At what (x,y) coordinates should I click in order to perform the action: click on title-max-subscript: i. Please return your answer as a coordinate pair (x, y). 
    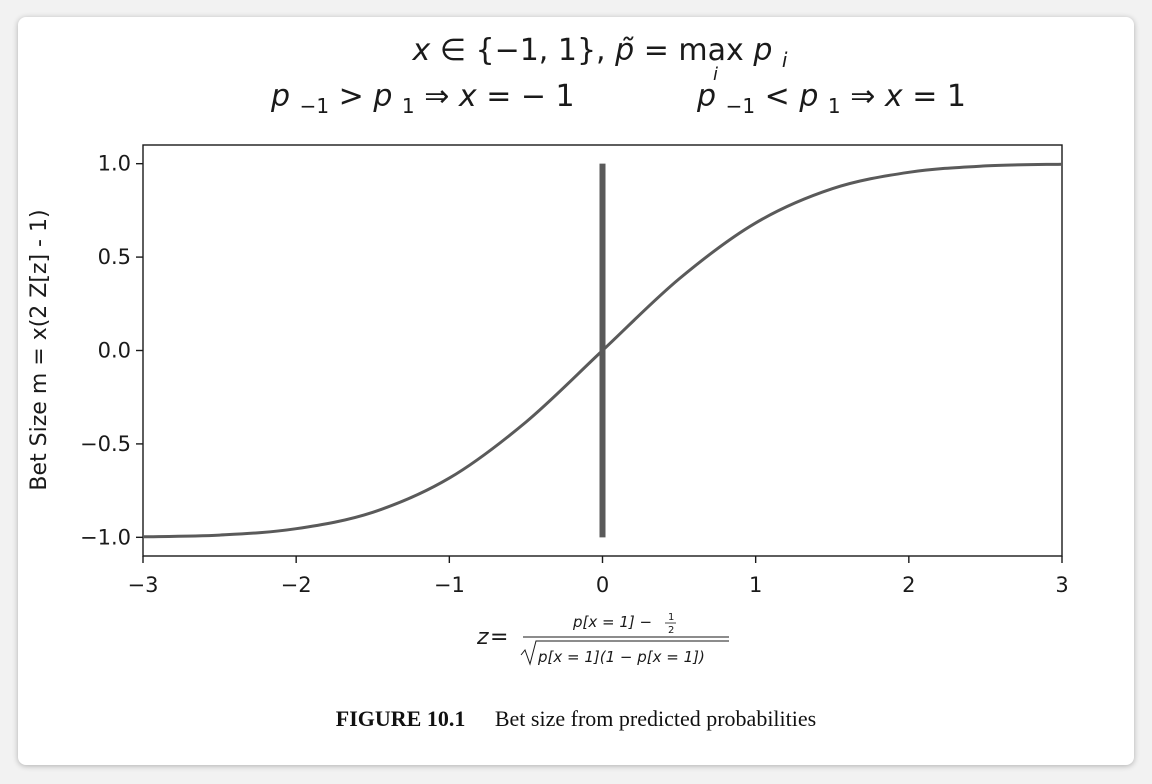
    Looking at the image, I should click on (715, 74).